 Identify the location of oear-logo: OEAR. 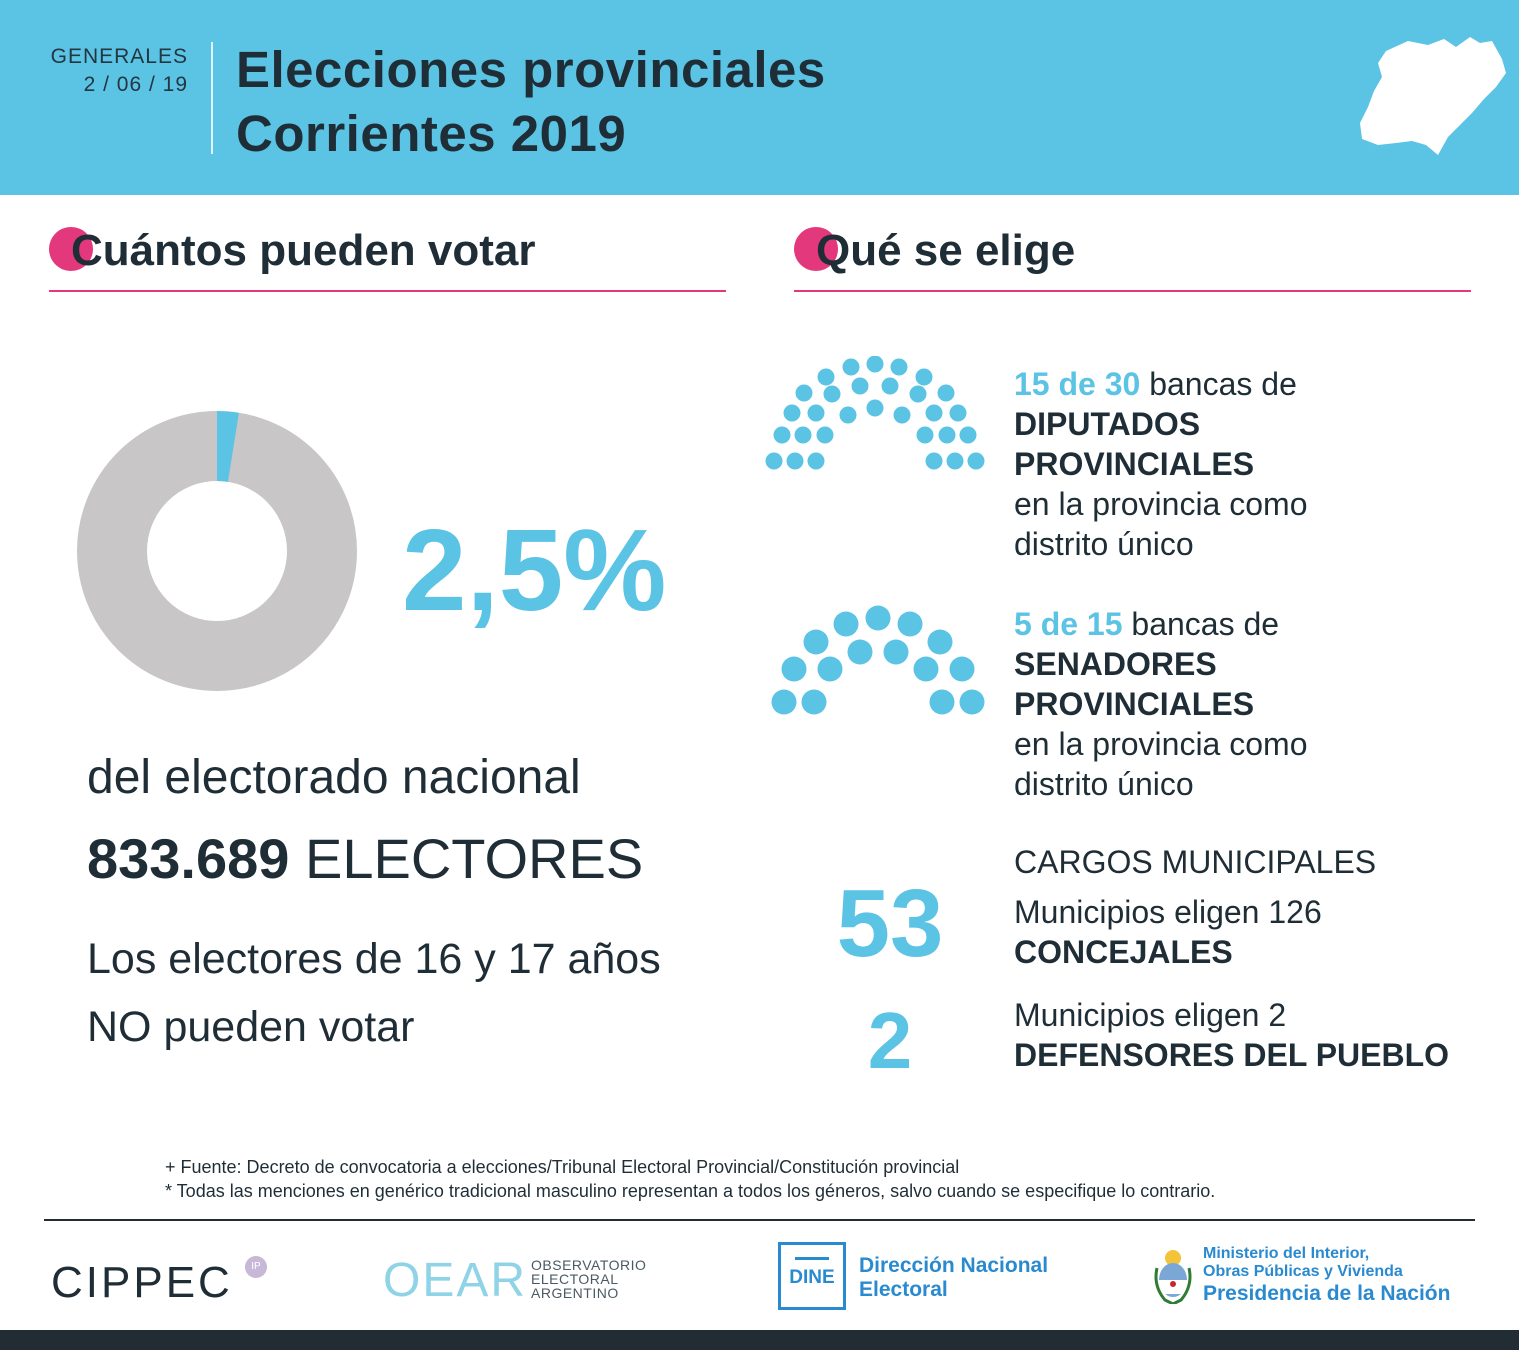
(455, 1280).